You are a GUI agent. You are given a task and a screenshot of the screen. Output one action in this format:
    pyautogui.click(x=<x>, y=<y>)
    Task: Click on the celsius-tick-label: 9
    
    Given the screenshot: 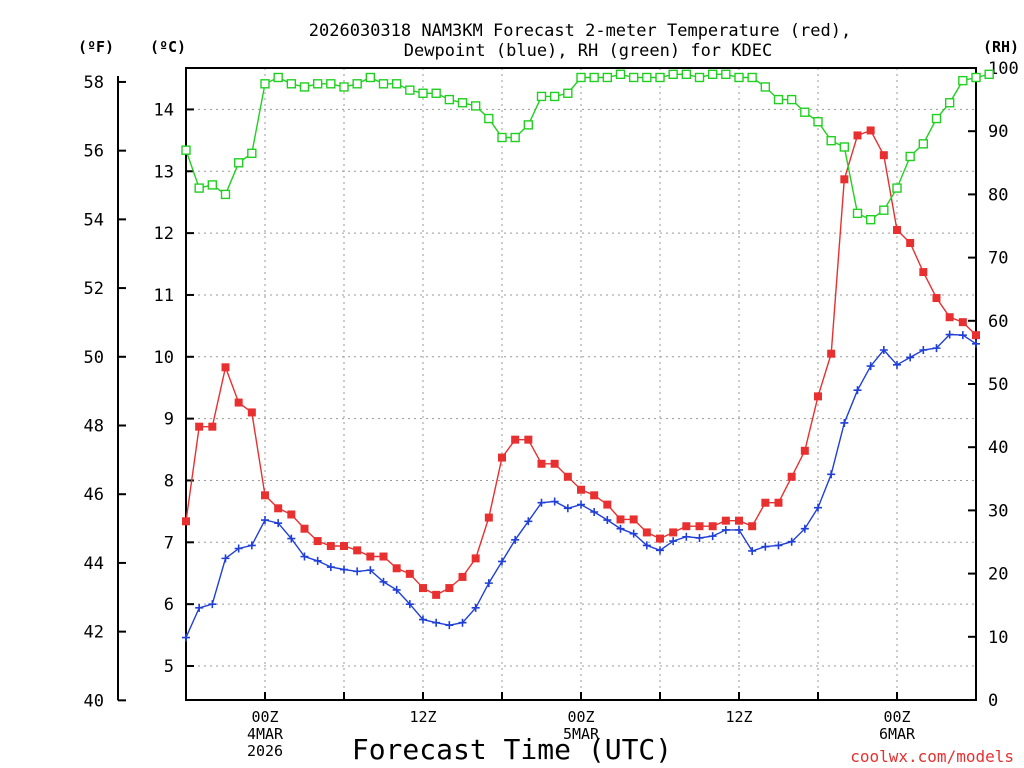 What is the action you would take?
    pyautogui.click(x=169, y=420)
    